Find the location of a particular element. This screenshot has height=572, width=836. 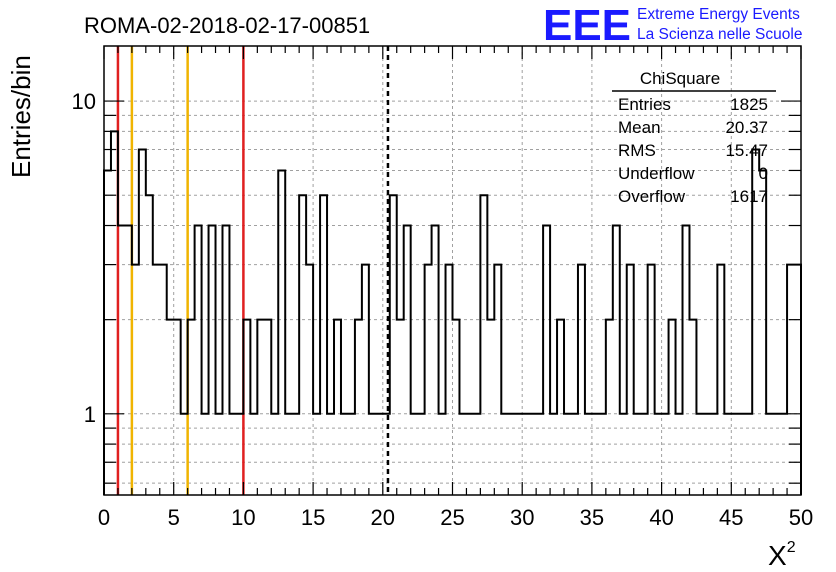

y-tick-label: 10 is located at coordinates (84, 101).